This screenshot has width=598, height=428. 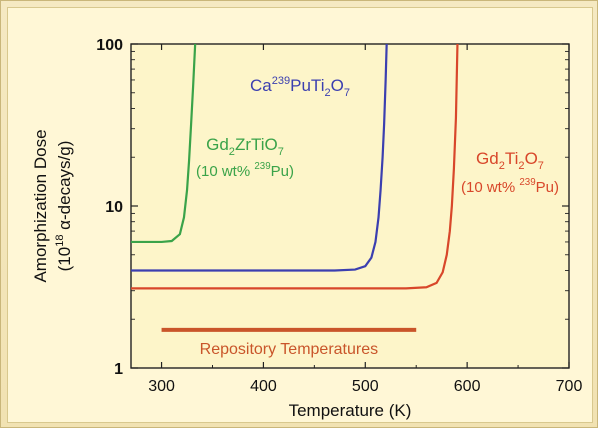 What do you see at coordinates (40, 205) in the screenshot?
I see `y-axis-label-line1: Amorphization Dose` at bounding box center [40, 205].